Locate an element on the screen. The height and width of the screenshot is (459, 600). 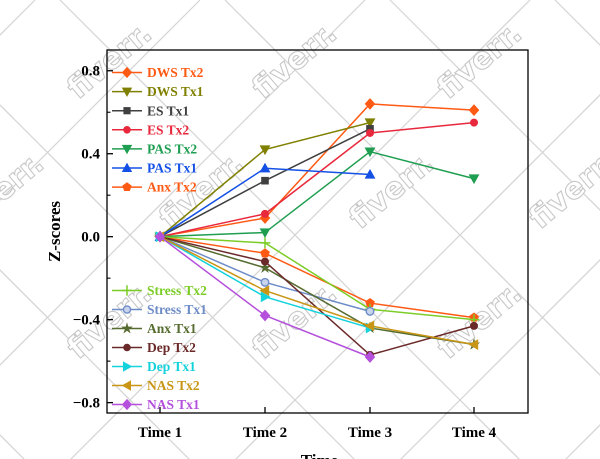
legend-label: DWS Tx1 is located at coordinates (175, 91).